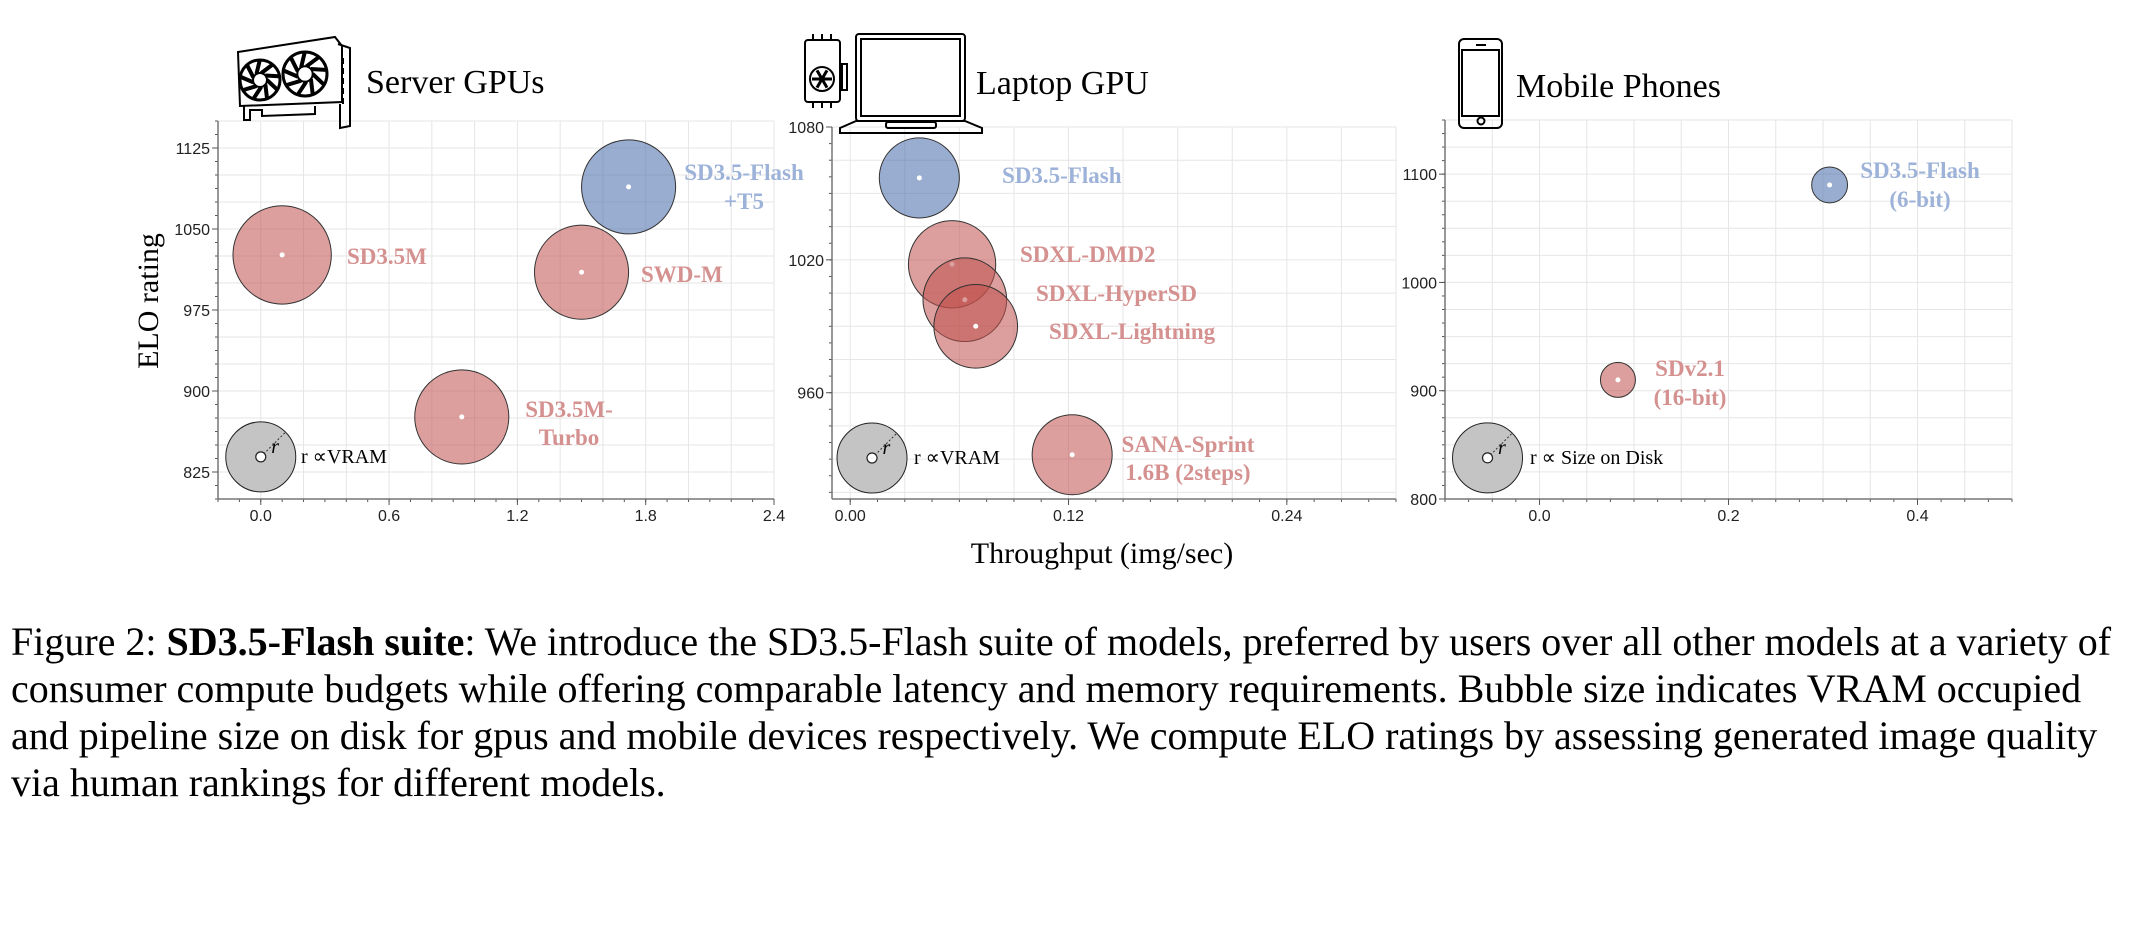  I want to click on x-axis-label: Throughput (img/sec), so click(1102, 553).